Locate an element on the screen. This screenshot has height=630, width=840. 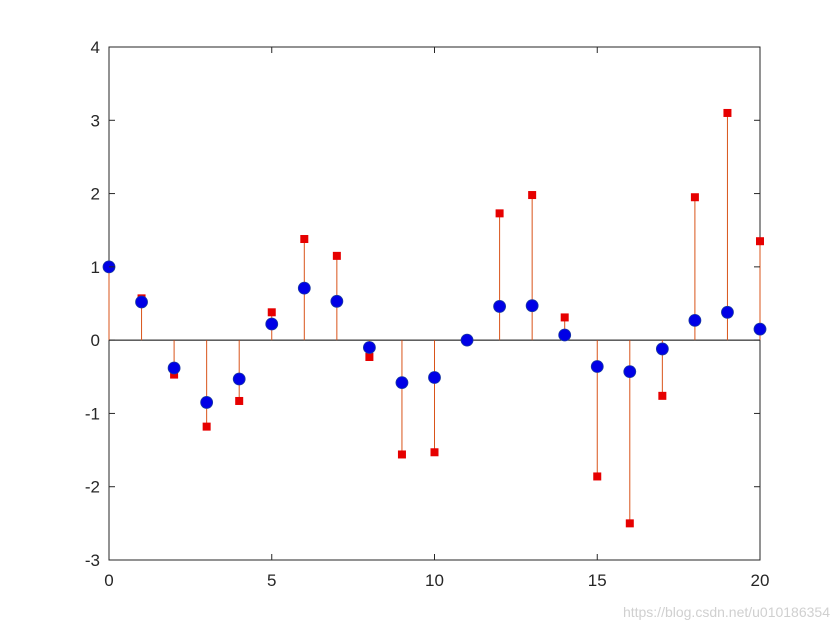
y-tick-label: -1 is located at coordinates (92, 413).